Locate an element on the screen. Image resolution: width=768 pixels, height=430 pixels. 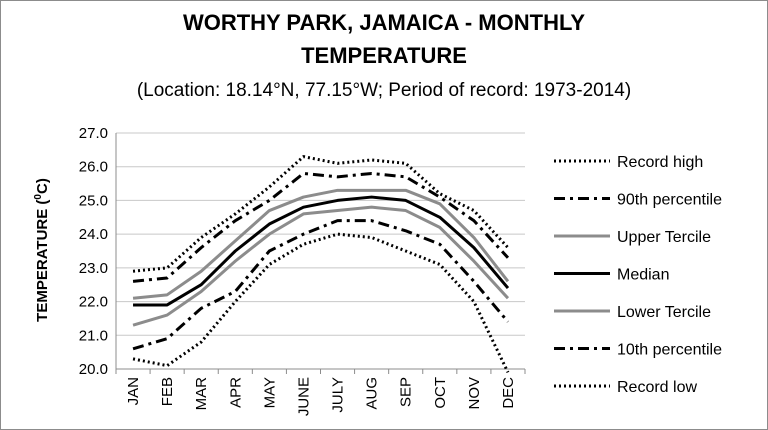
legend-label: 90th percentile is located at coordinates (669, 200).